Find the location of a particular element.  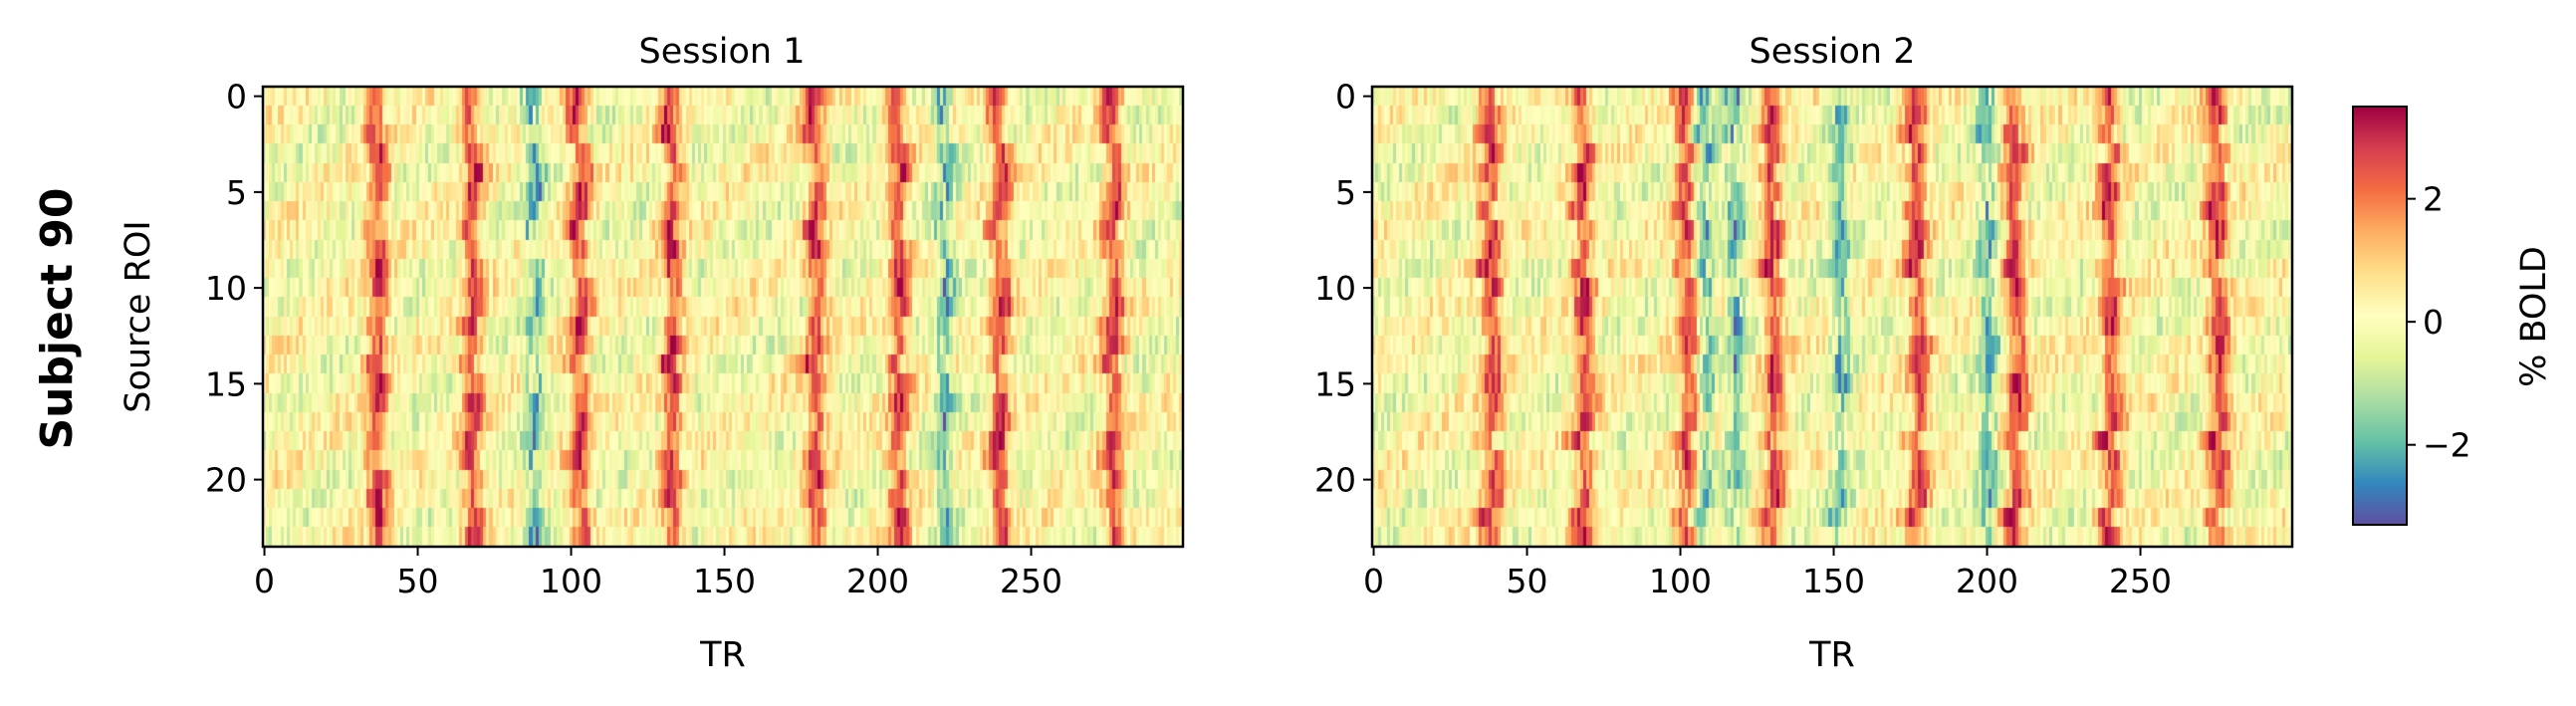

colorbar-tick-label: 0 is located at coordinates (2433, 322).